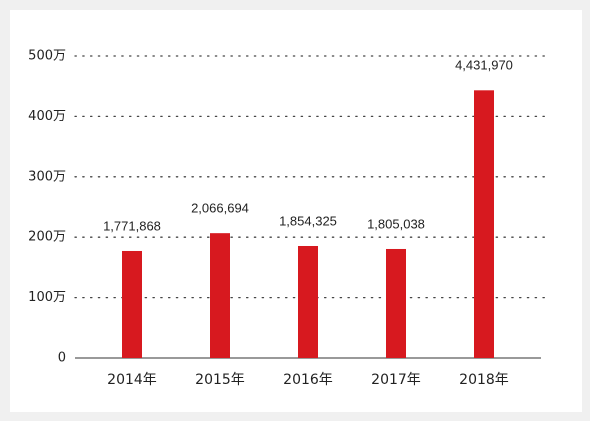  What do you see at coordinates (220, 208) in the screenshot?
I see `value-label: 2,066,694` at bounding box center [220, 208].